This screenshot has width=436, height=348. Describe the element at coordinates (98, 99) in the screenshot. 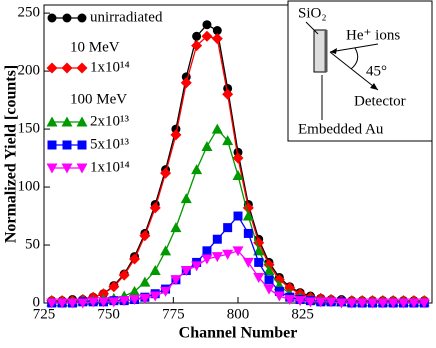

I see `legend-group: 100 MeV` at that location.